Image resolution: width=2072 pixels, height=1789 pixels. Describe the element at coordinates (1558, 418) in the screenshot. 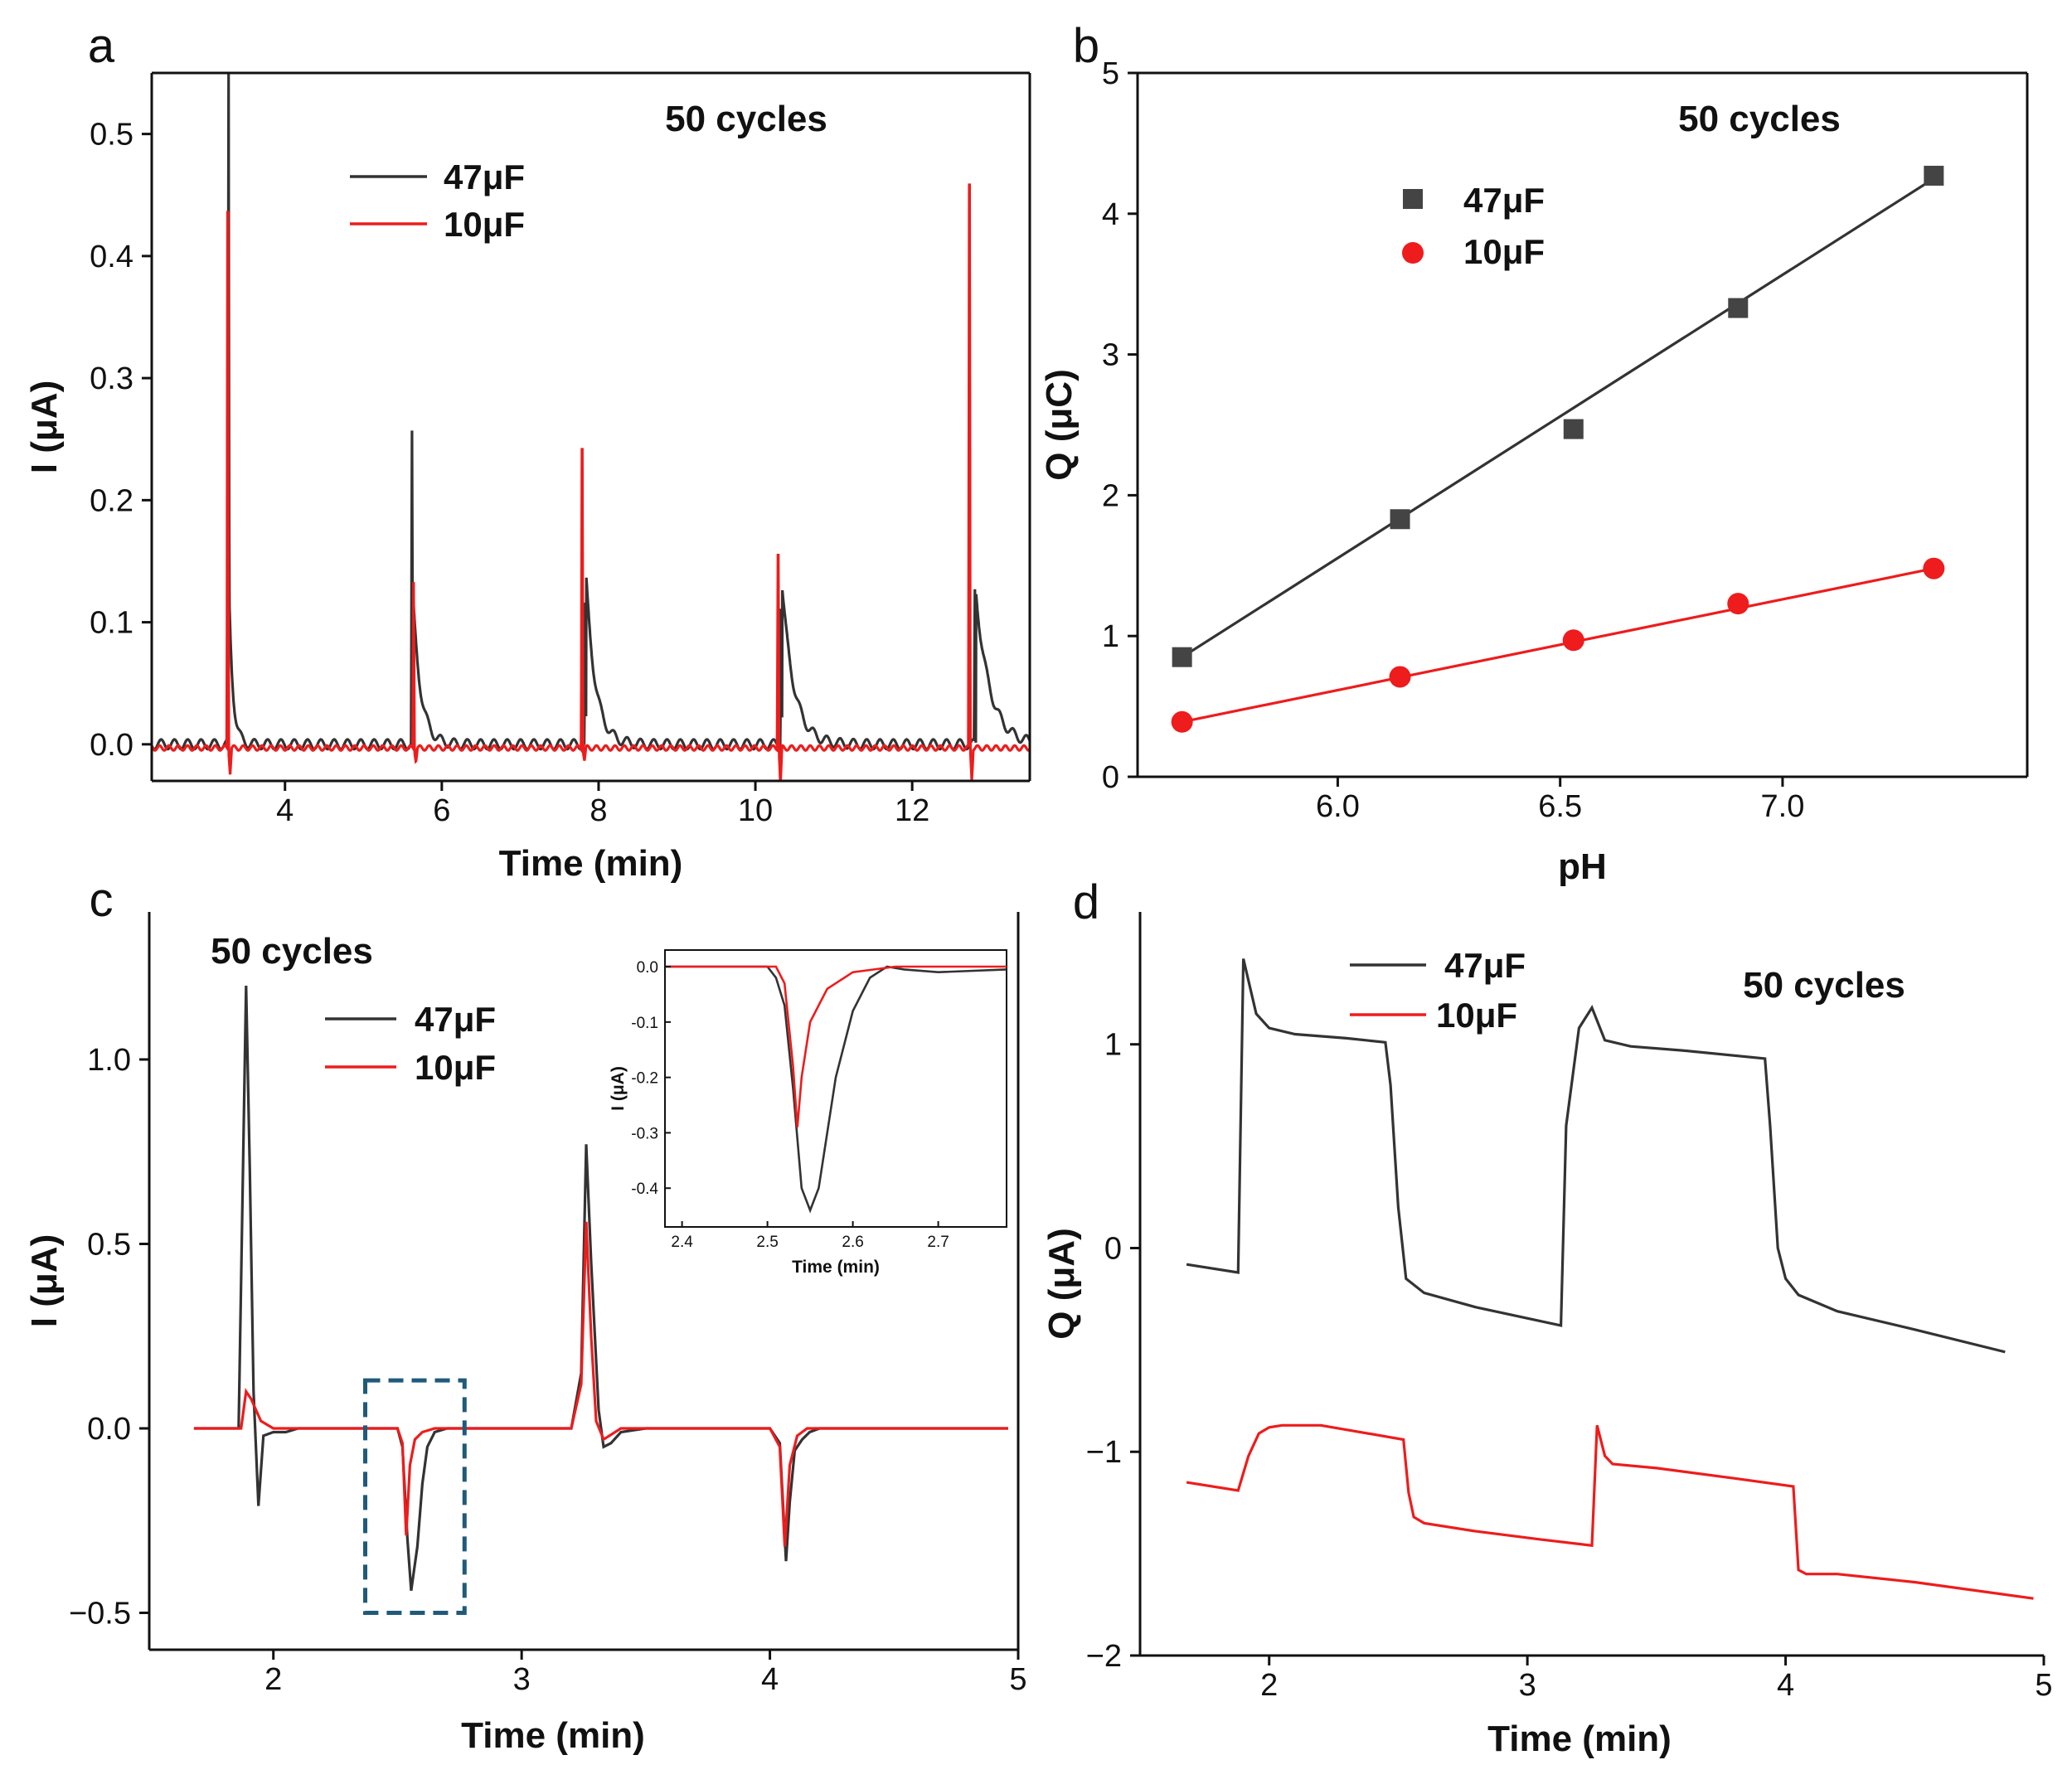

I see `panel-b-fit-line-47uF` at that location.